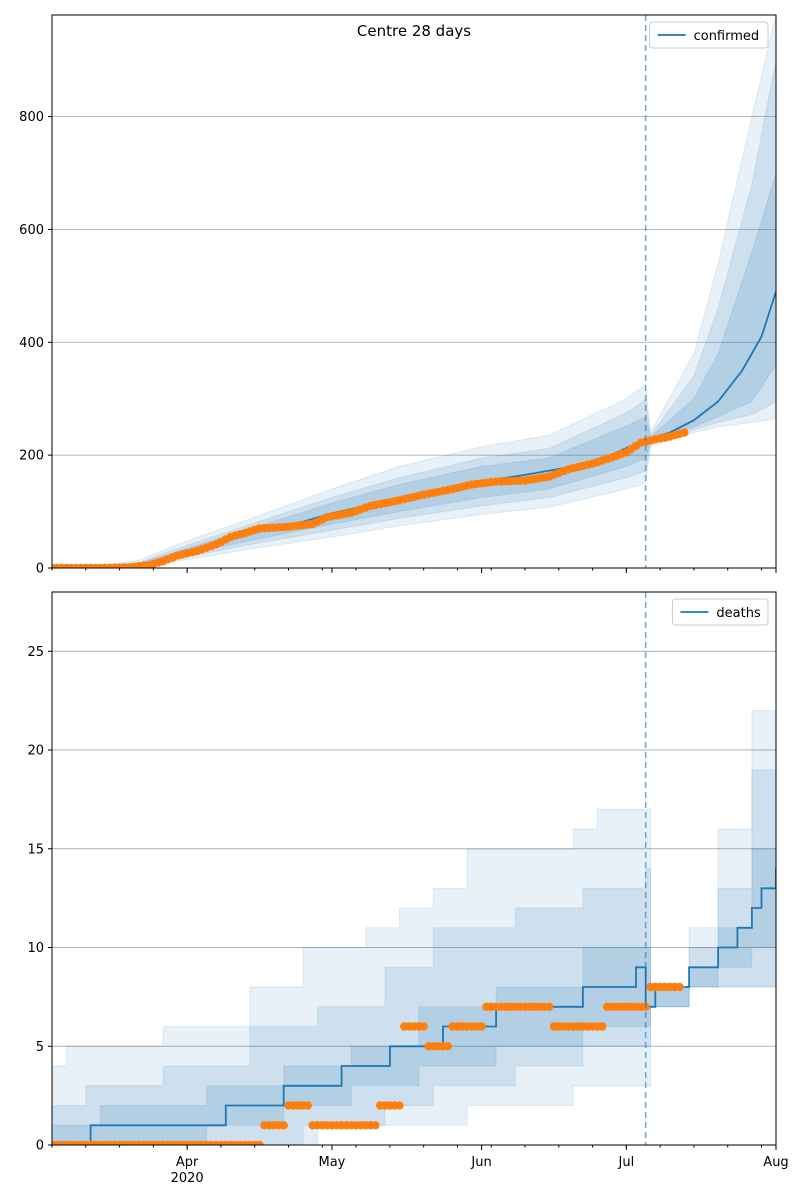  Describe the element at coordinates (727, 36) in the screenshot. I see `legend-label: confirmed` at that location.